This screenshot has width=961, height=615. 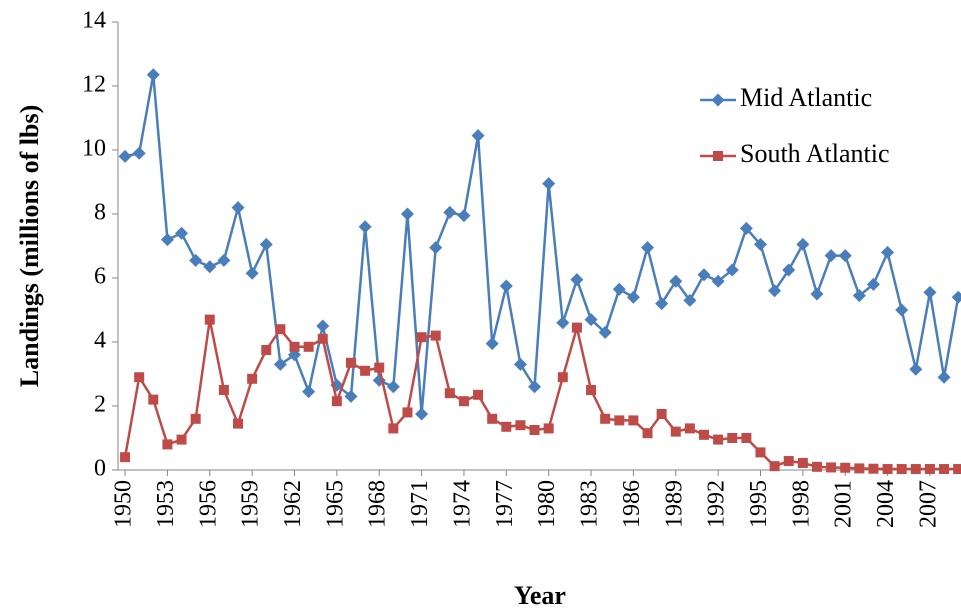 What do you see at coordinates (632, 504) in the screenshot?
I see `x-tick-label: 1986` at bounding box center [632, 504].